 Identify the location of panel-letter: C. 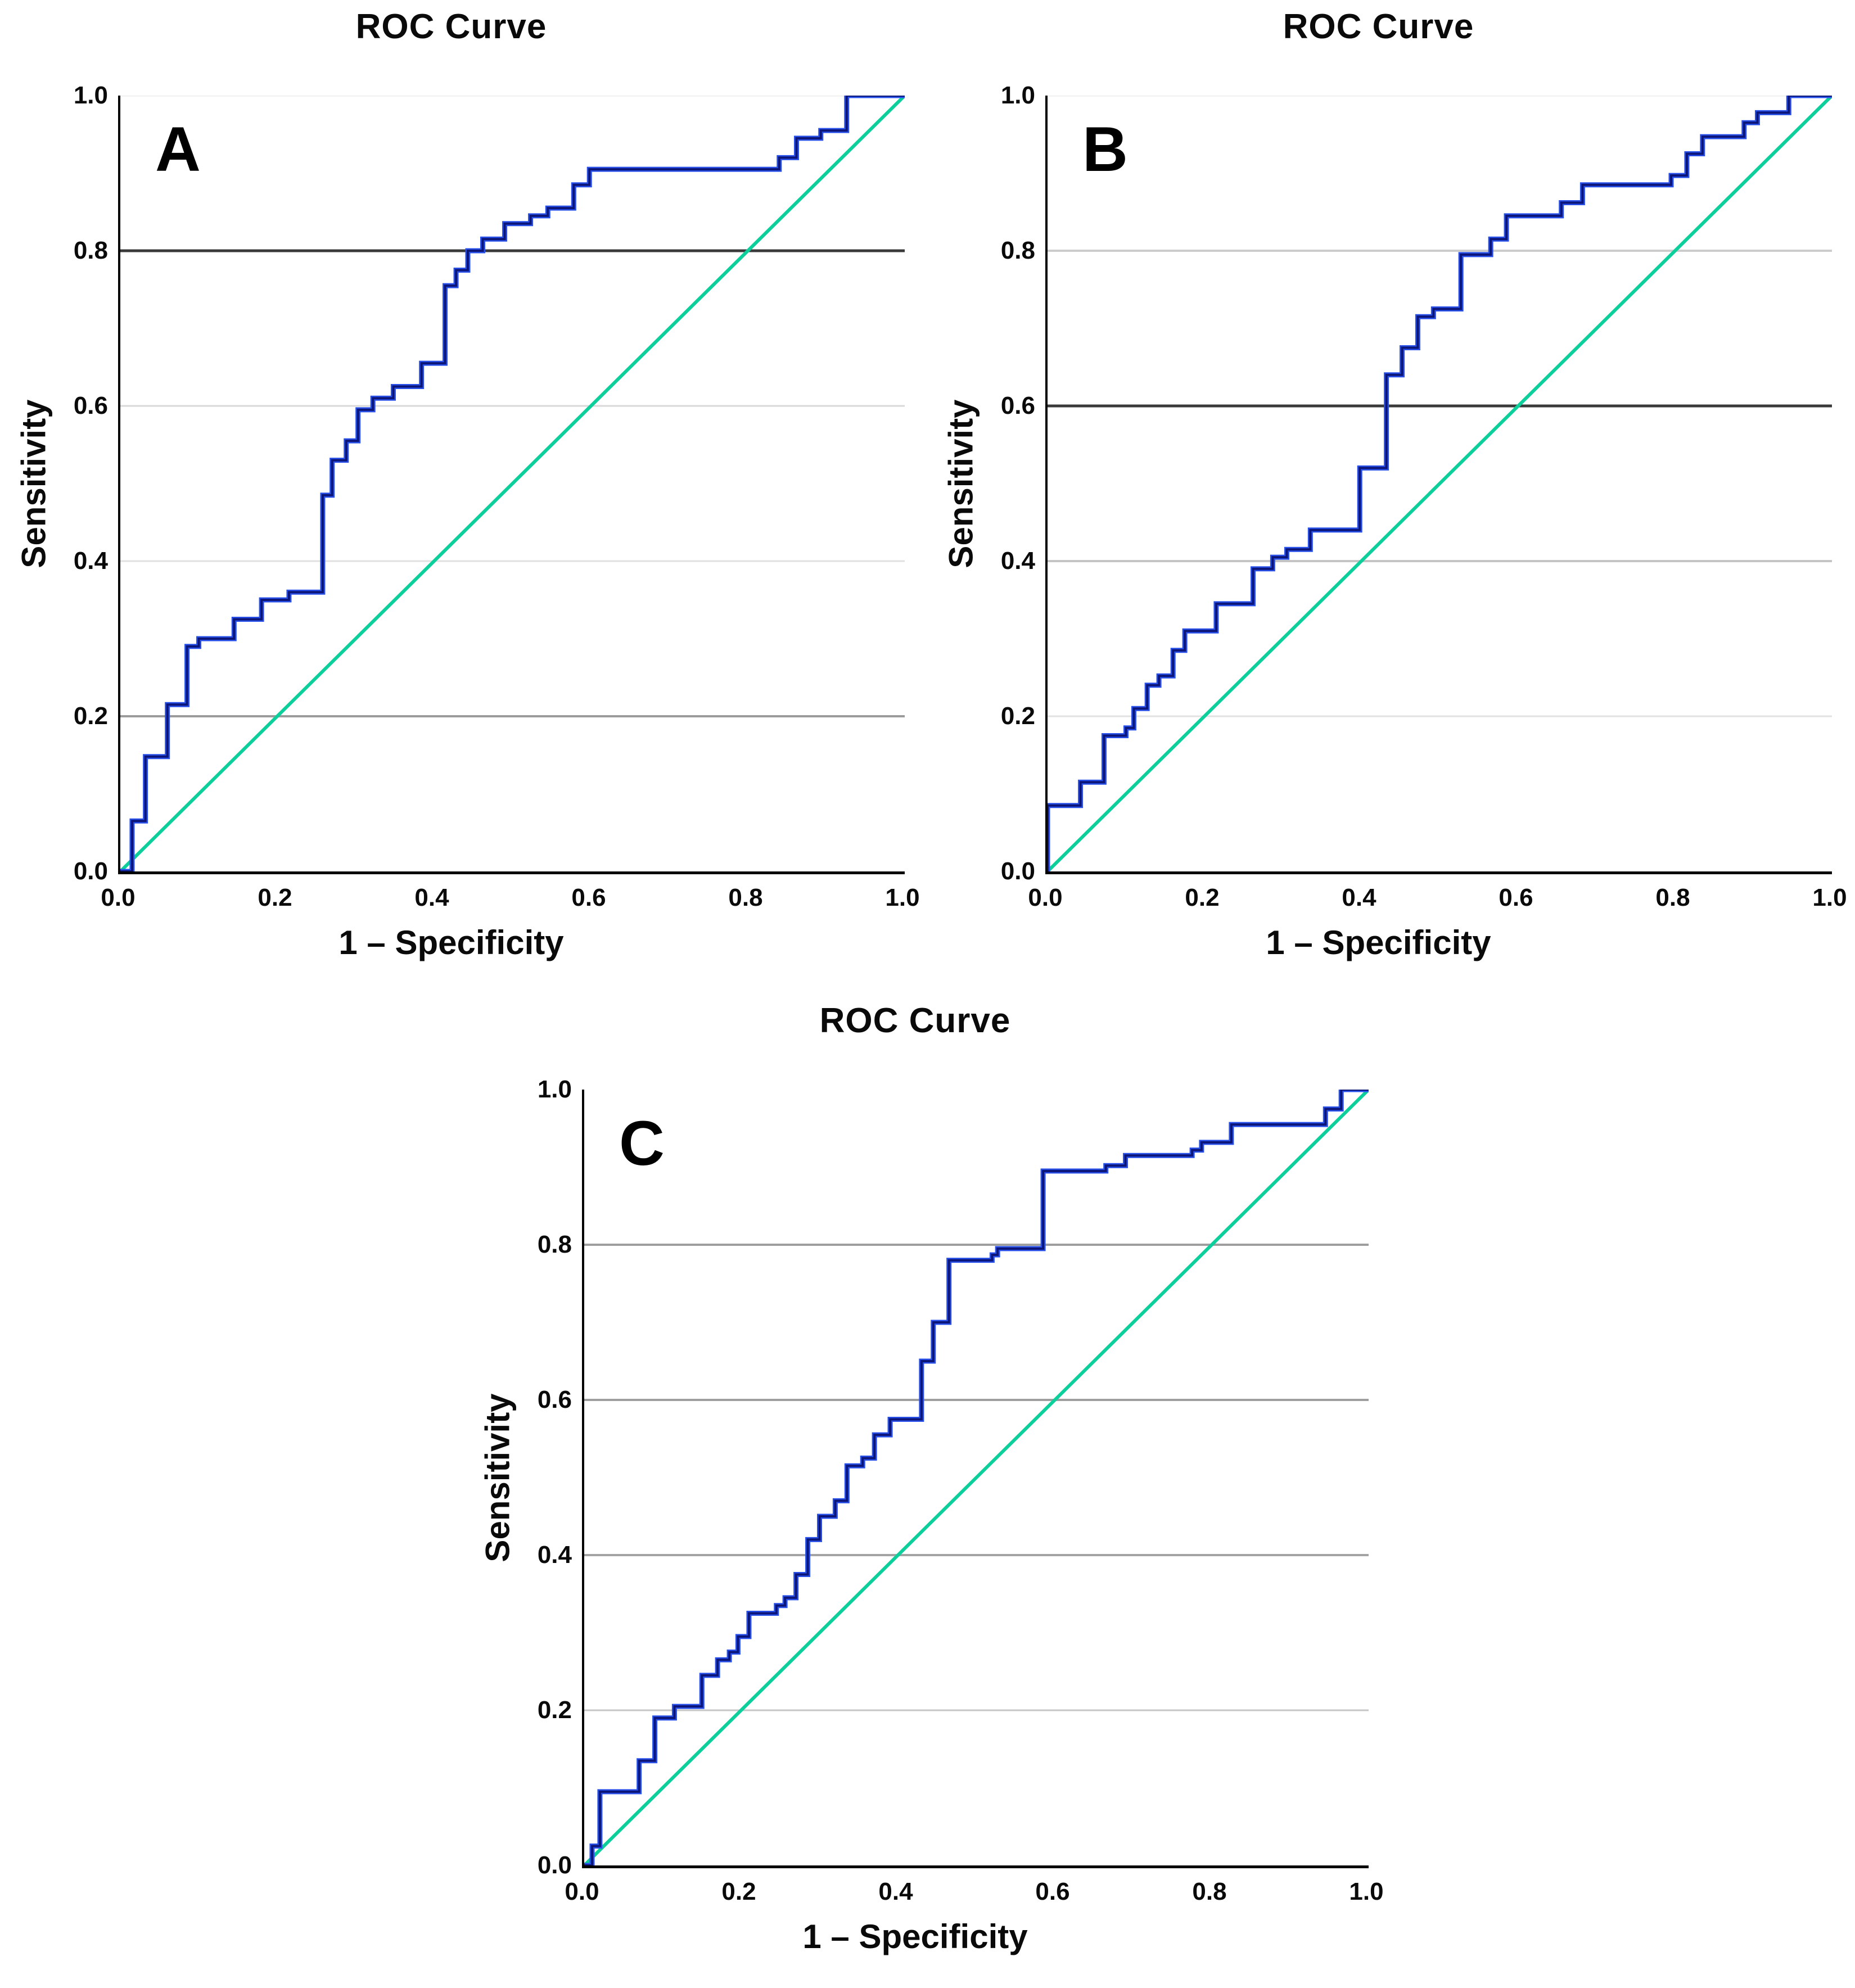
(642, 1143).